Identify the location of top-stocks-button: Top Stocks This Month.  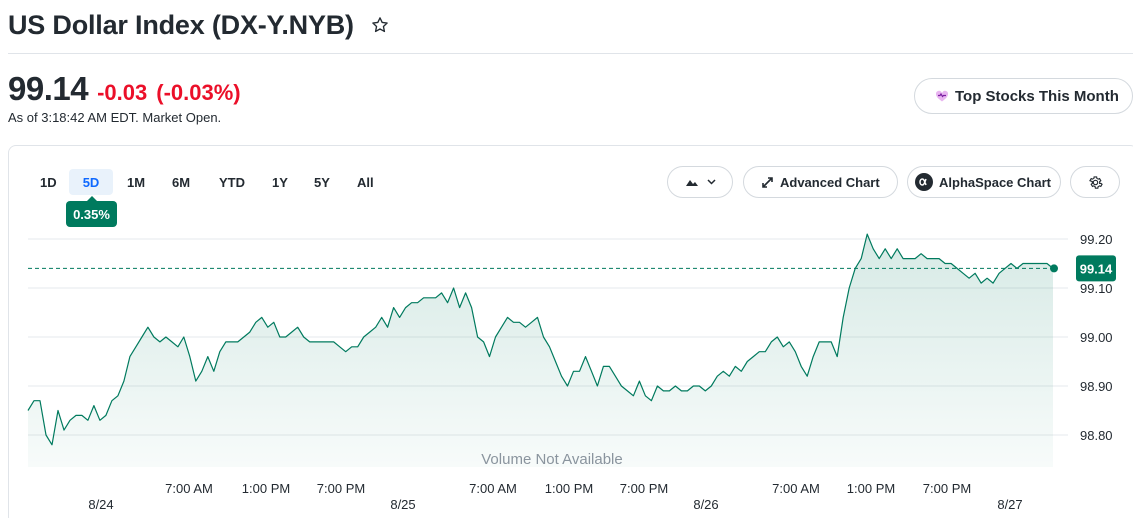
(1023, 96).